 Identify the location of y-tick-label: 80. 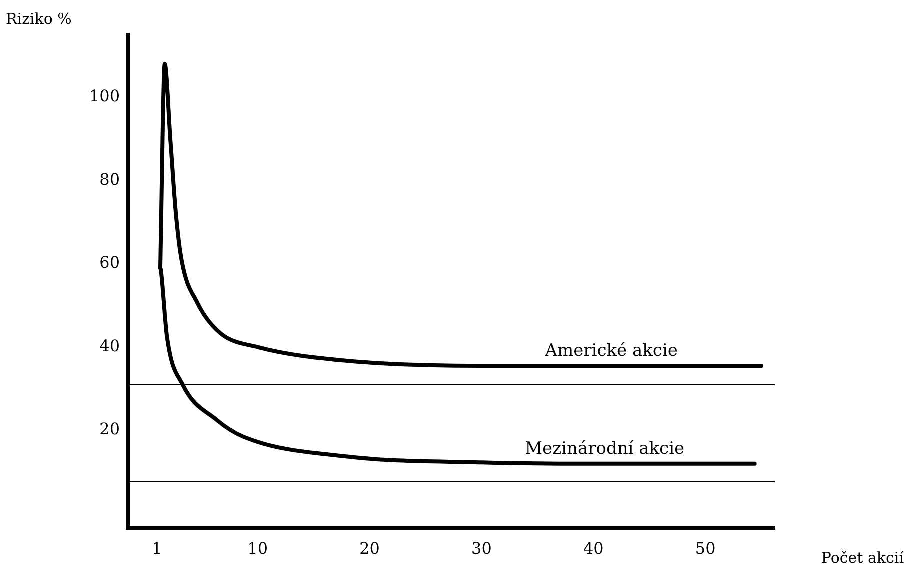
(110, 179).